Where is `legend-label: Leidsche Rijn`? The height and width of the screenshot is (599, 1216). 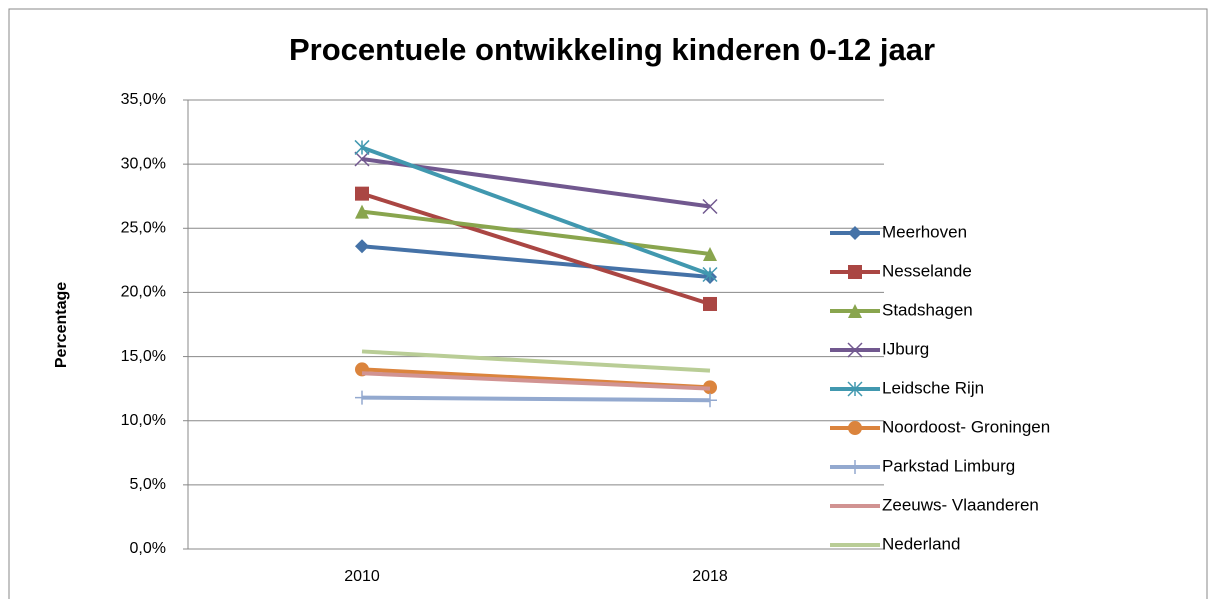 legend-label: Leidsche Rijn is located at coordinates (933, 387).